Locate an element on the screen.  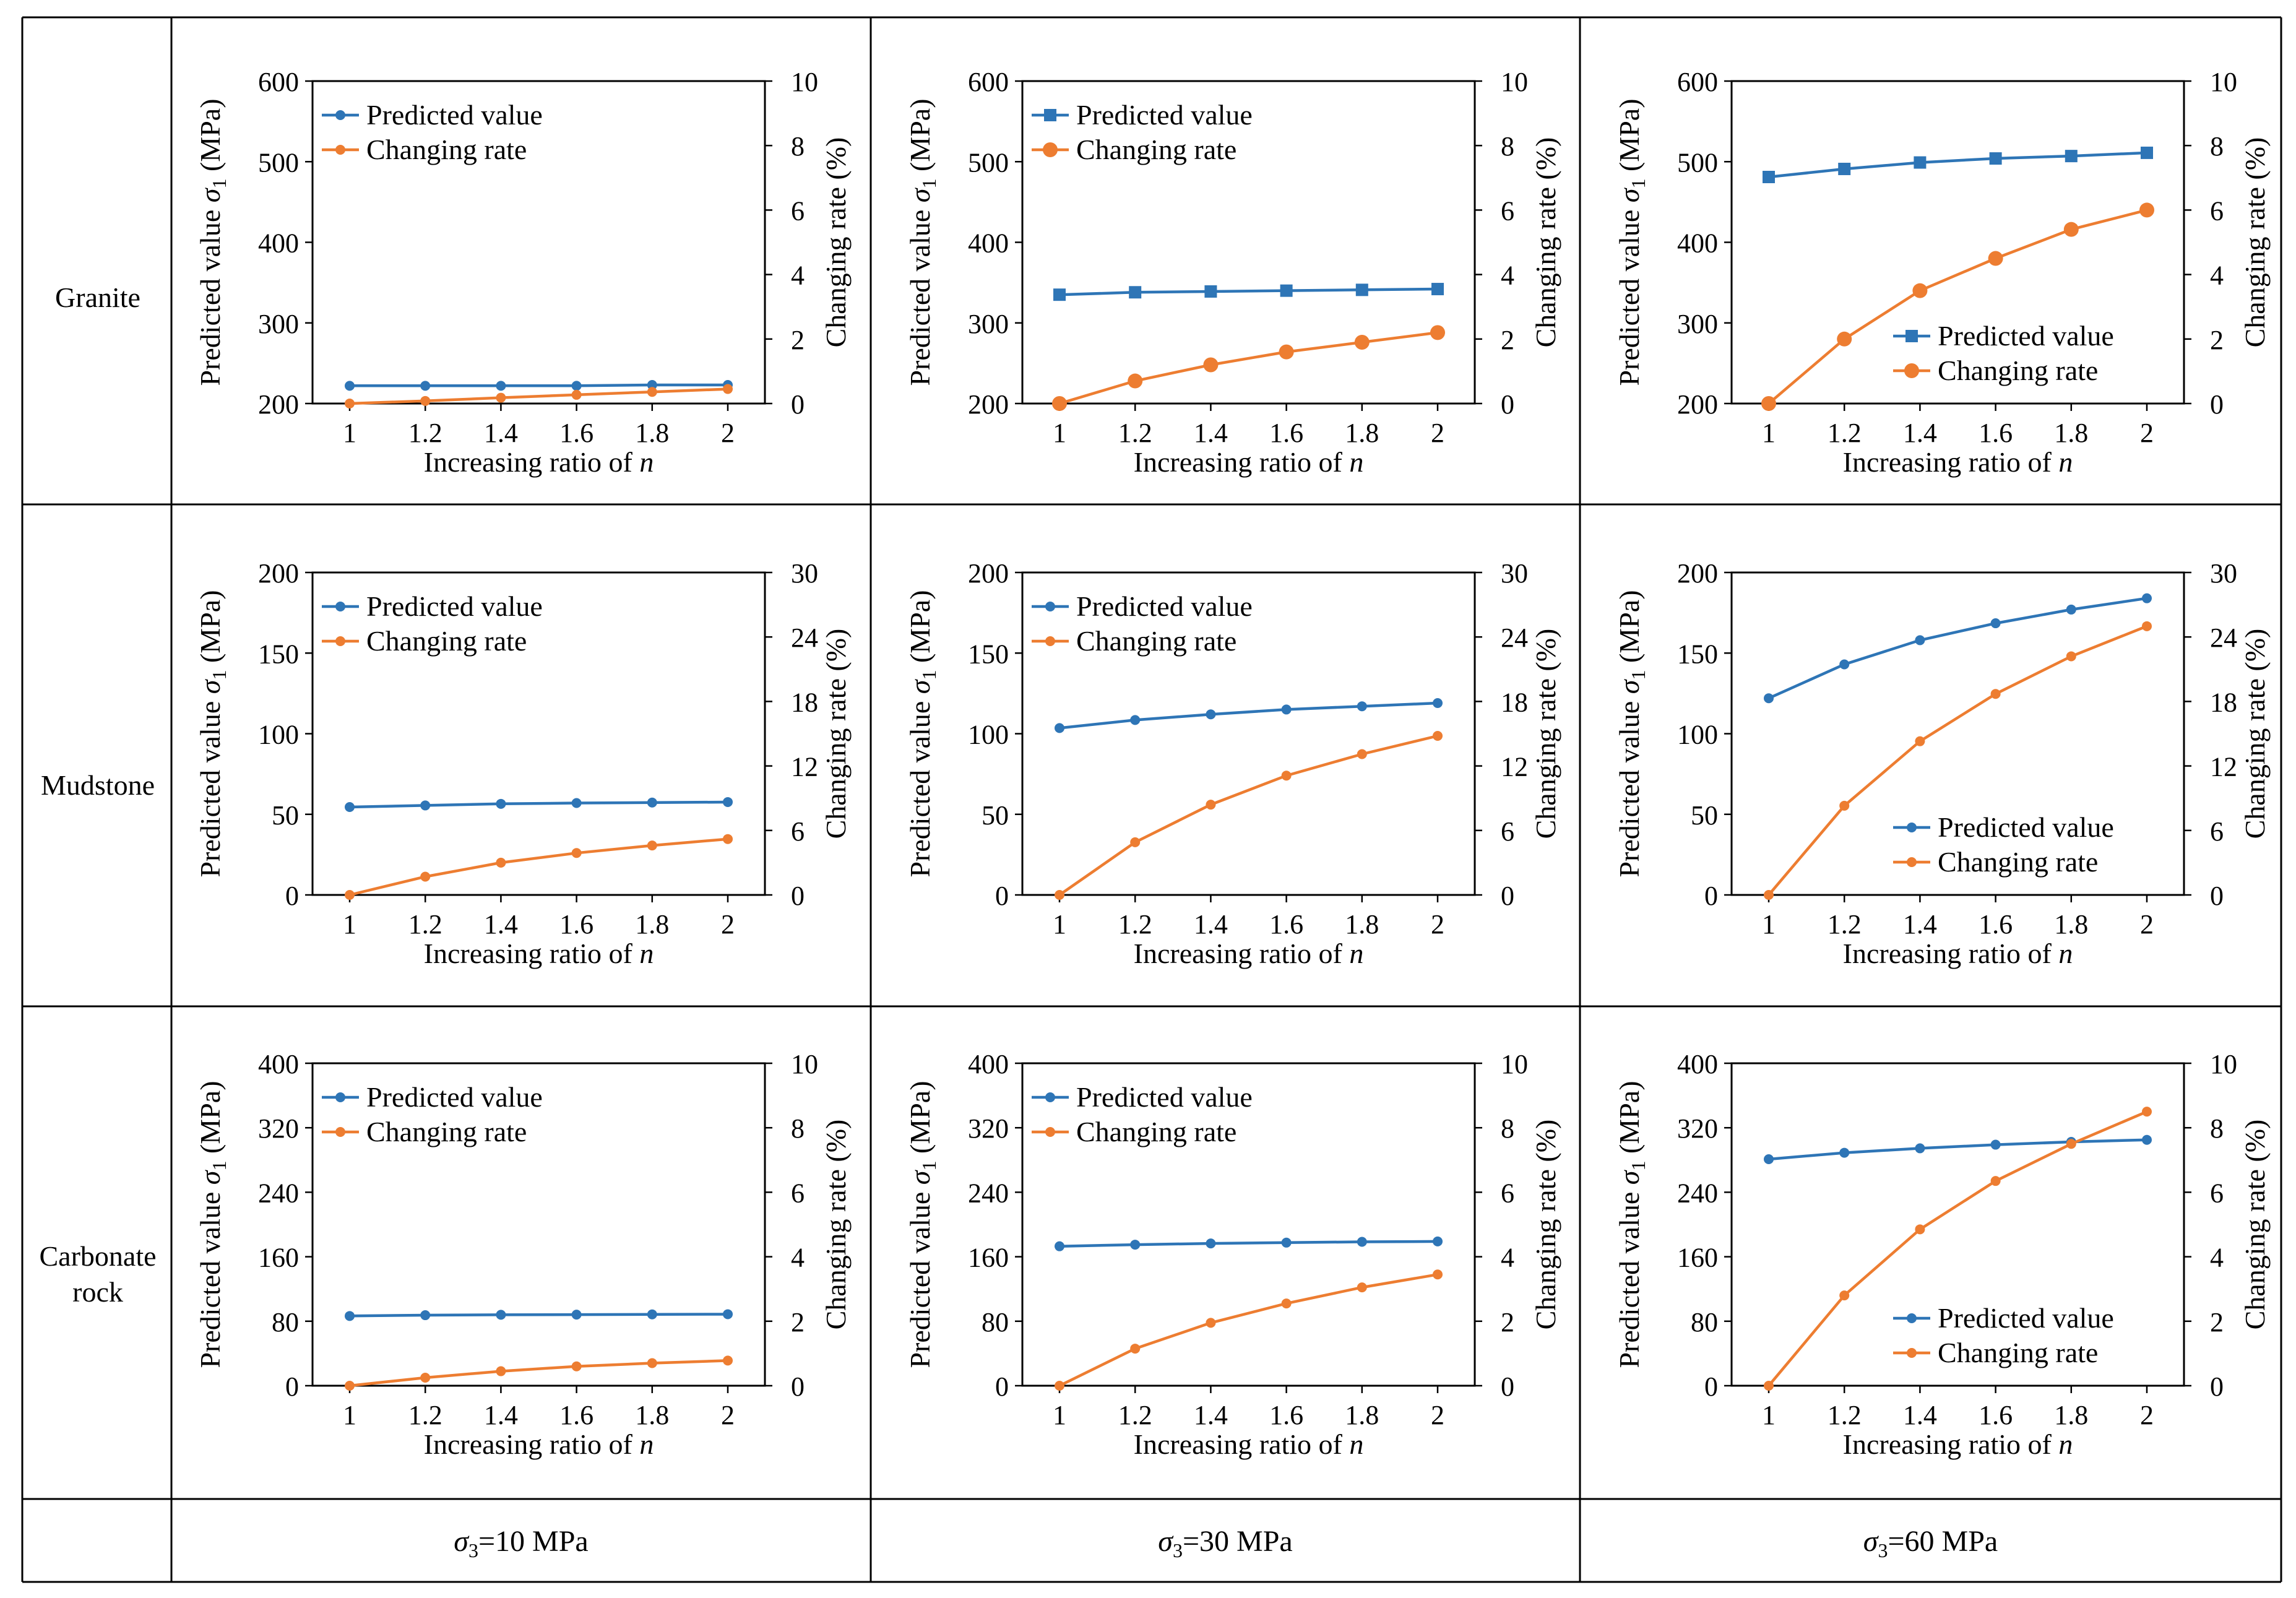
y-left-tick-label: 240 is located at coordinates (278, 1193).